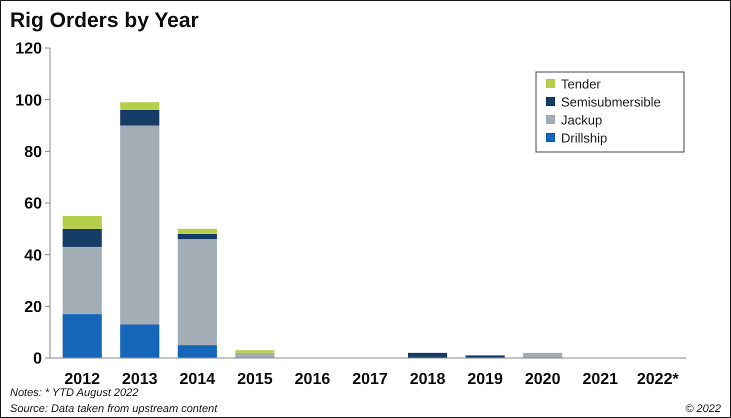  Describe the element at coordinates (33, 307) in the screenshot. I see `y-tick-label: 20` at that location.